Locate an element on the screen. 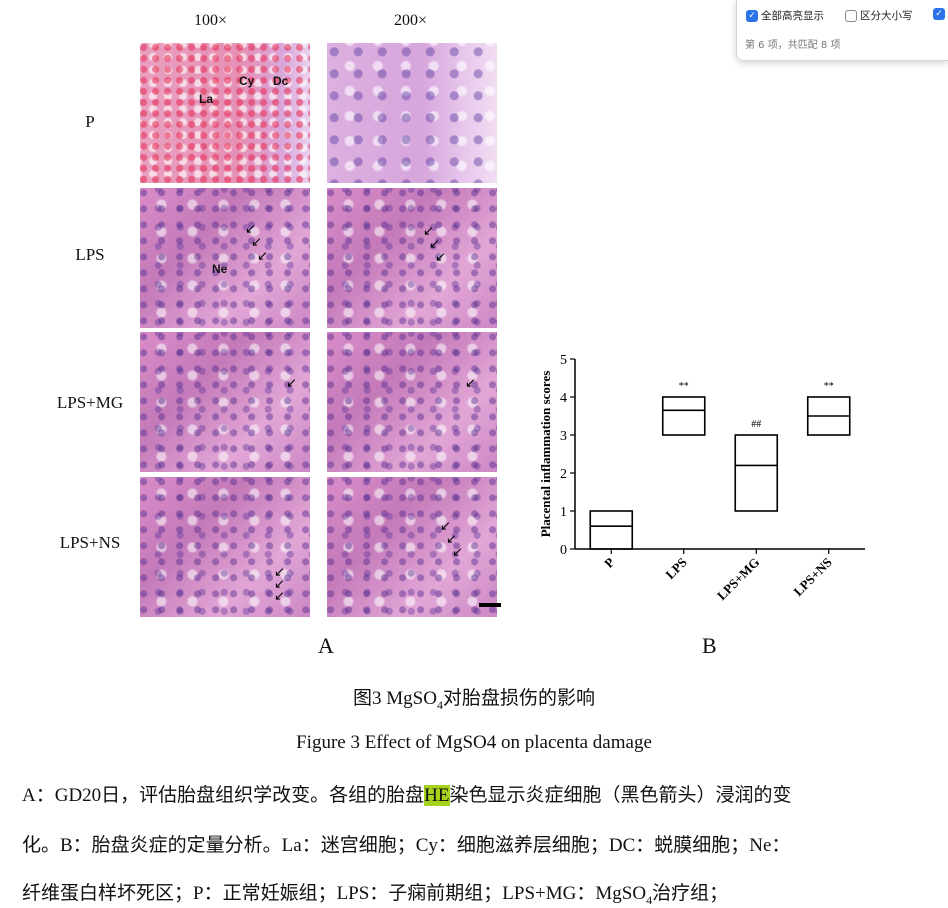  y-tick-label: 4 is located at coordinates (563, 398).